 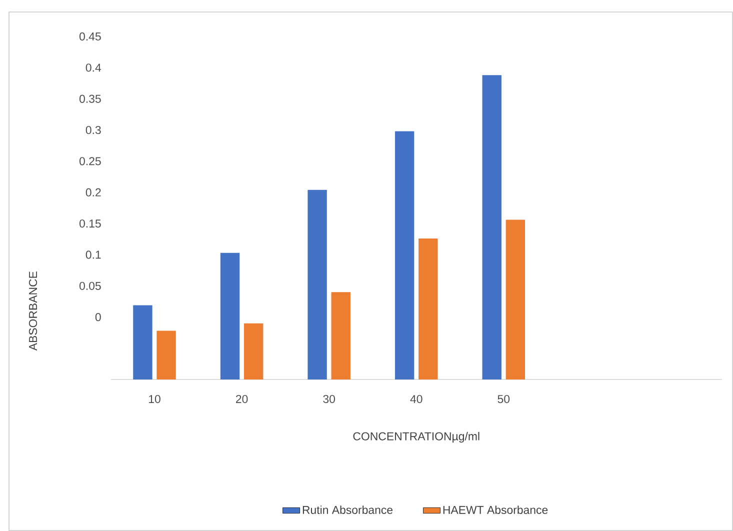 What do you see at coordinates (98, 317) in the screenshot?
I see `y-tick-label: 0` at bounding box center [98, 317].